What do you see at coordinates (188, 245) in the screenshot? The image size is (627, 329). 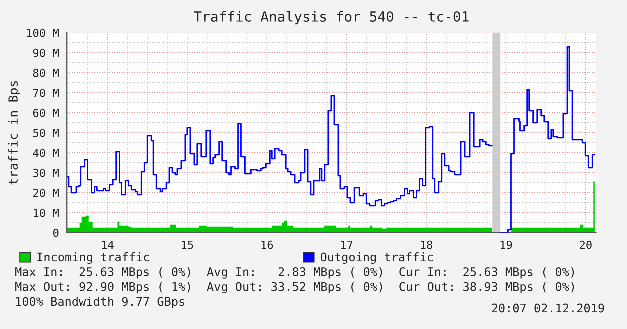 I see `x-tick-label: 15` at bounding box center [188, 245].